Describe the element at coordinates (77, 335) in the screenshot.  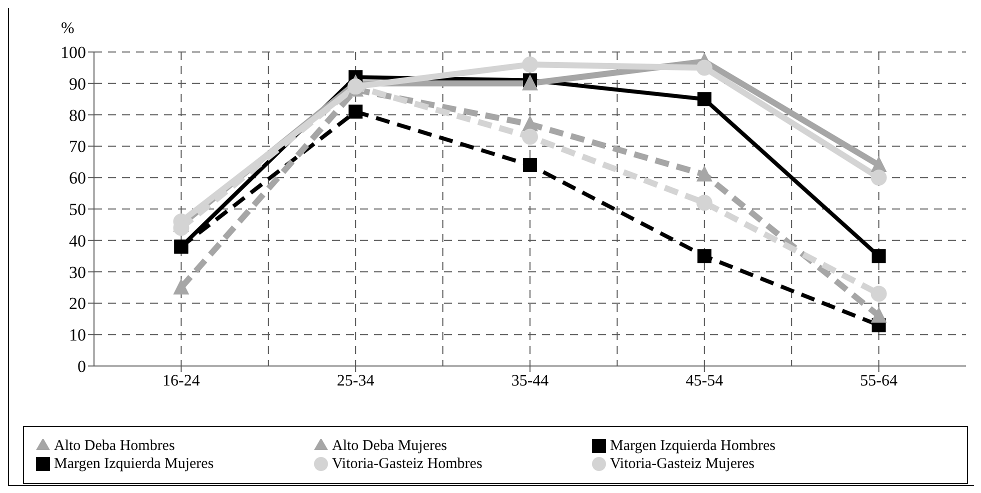
I see `y-tick-label: 10` at that location.